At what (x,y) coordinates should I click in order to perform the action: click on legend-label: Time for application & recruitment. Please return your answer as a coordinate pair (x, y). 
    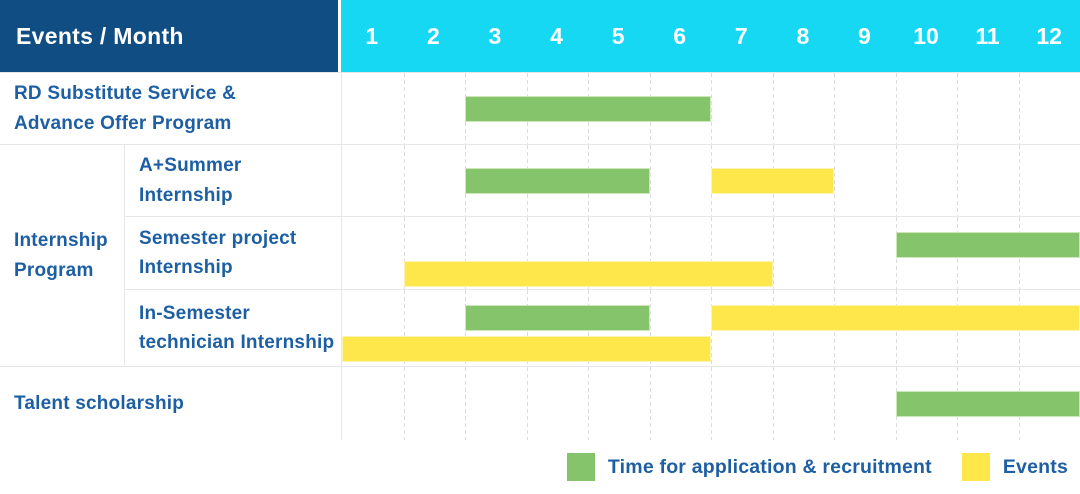
    Looking at the image, I should click on (769, 466).